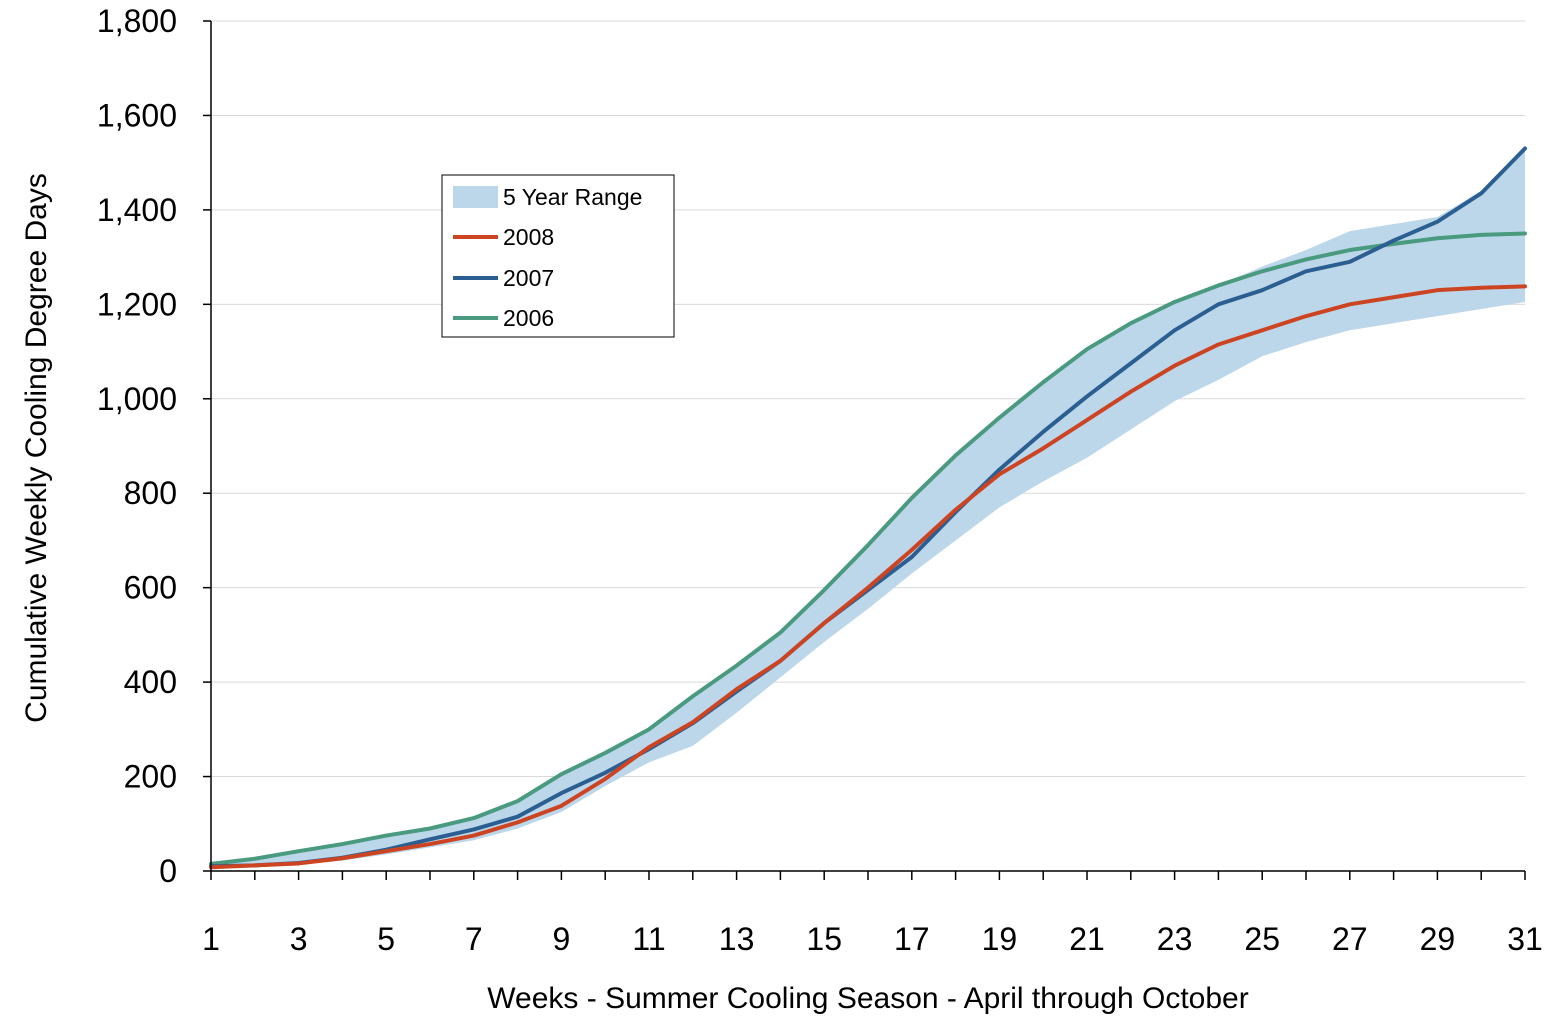 The image size is (1552, 1018). I want to click on x-tick-label: 15, so click(824, 939).